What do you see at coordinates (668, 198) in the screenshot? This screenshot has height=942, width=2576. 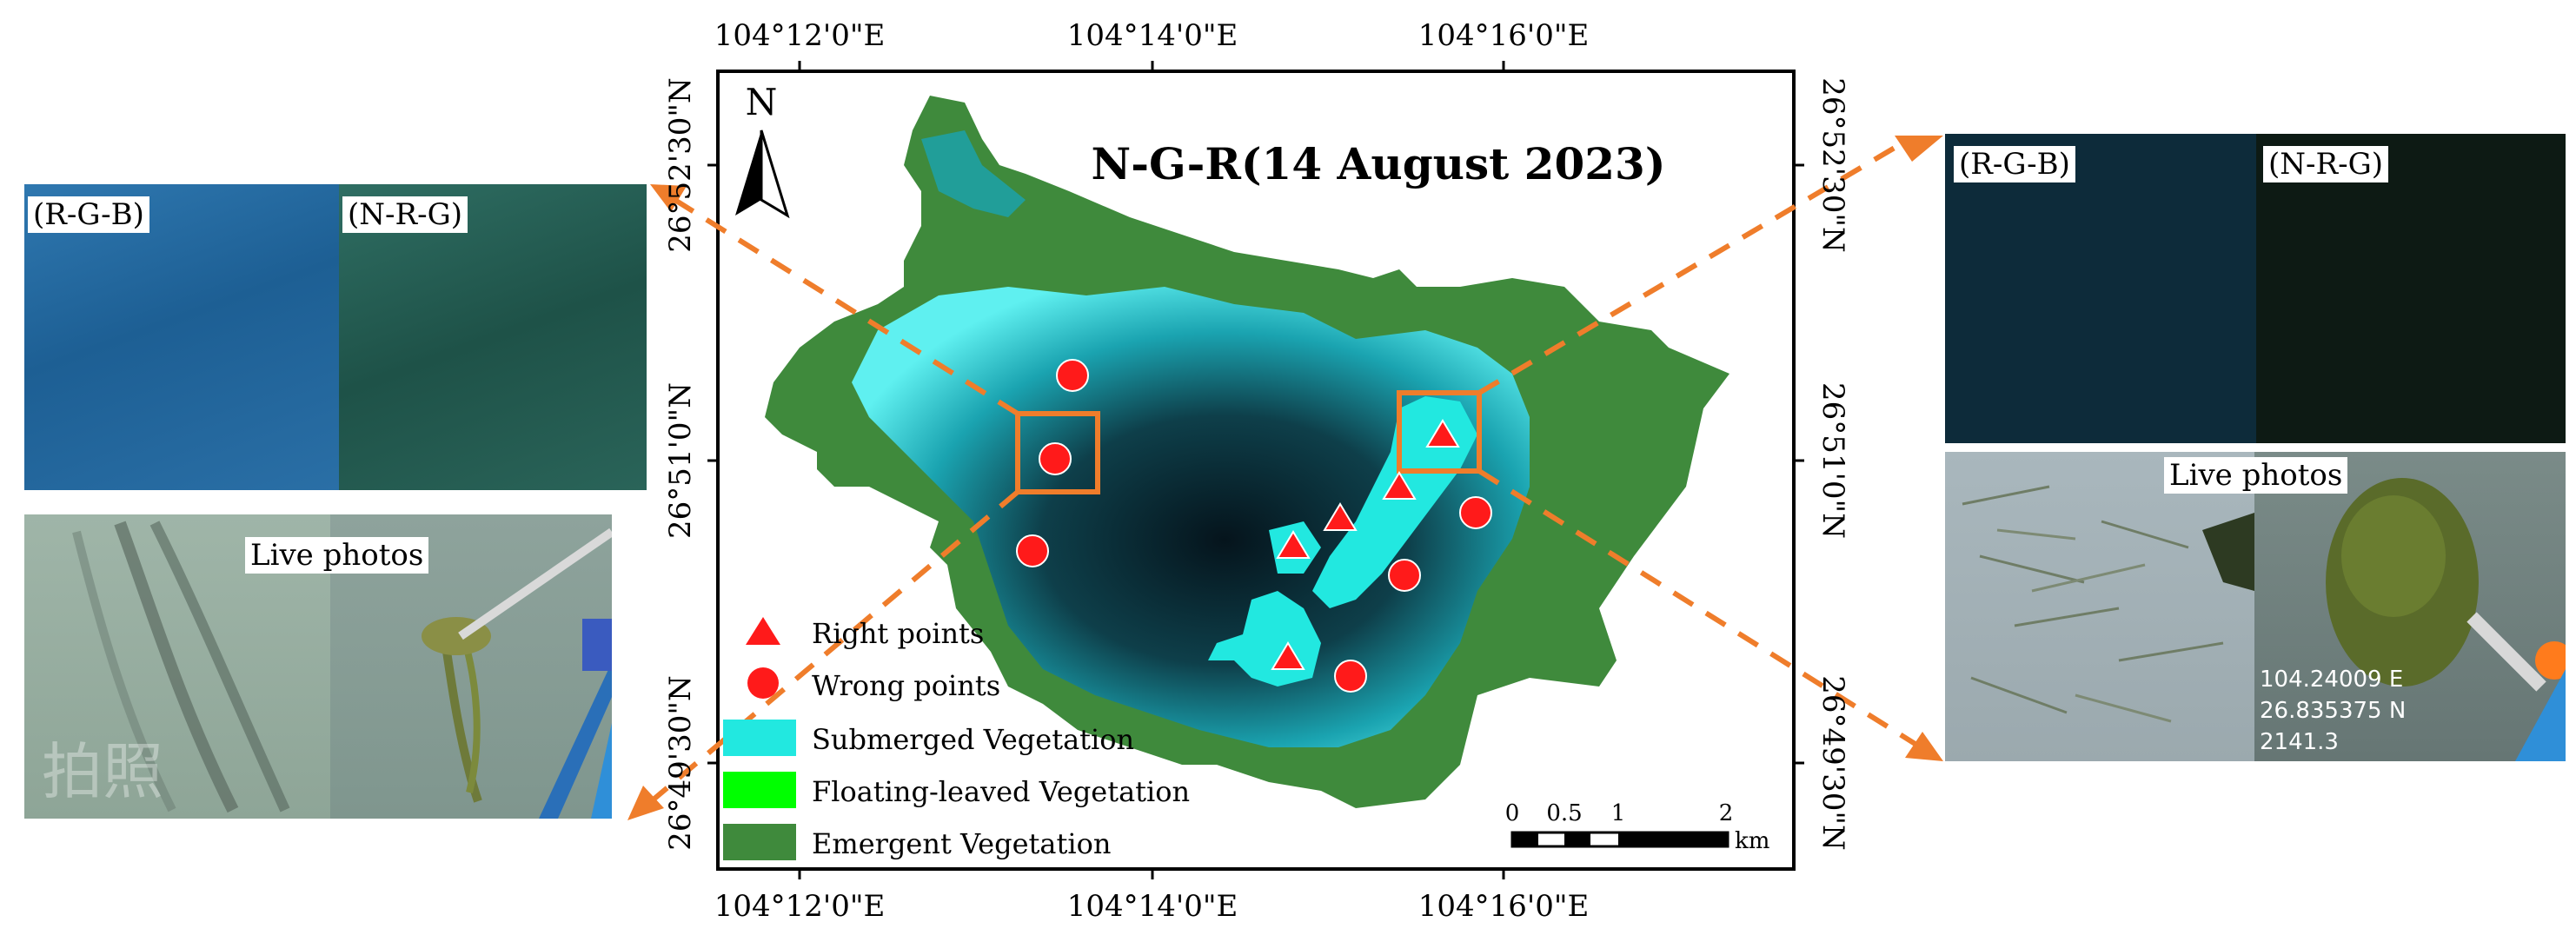 I see `arrowhead-left-upper` at bounding box center [668, 198].